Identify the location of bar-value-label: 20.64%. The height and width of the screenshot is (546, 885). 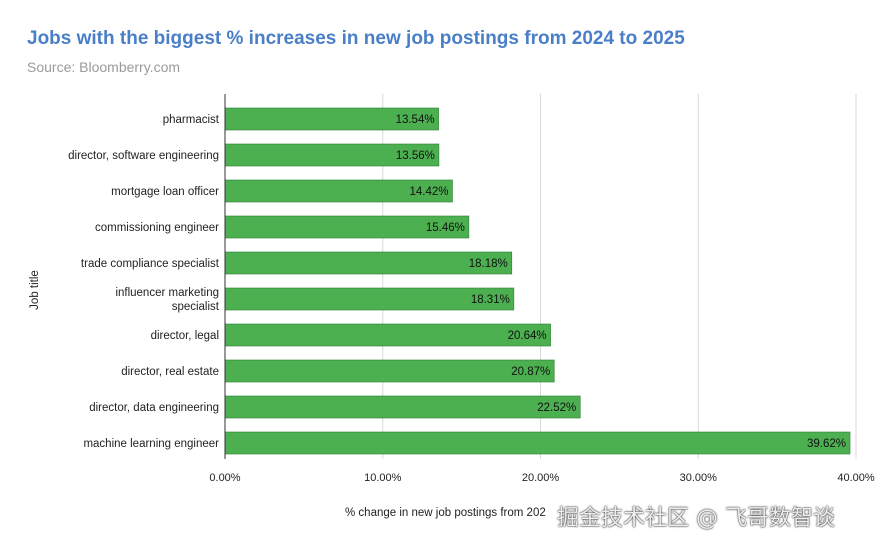
(527, 336).